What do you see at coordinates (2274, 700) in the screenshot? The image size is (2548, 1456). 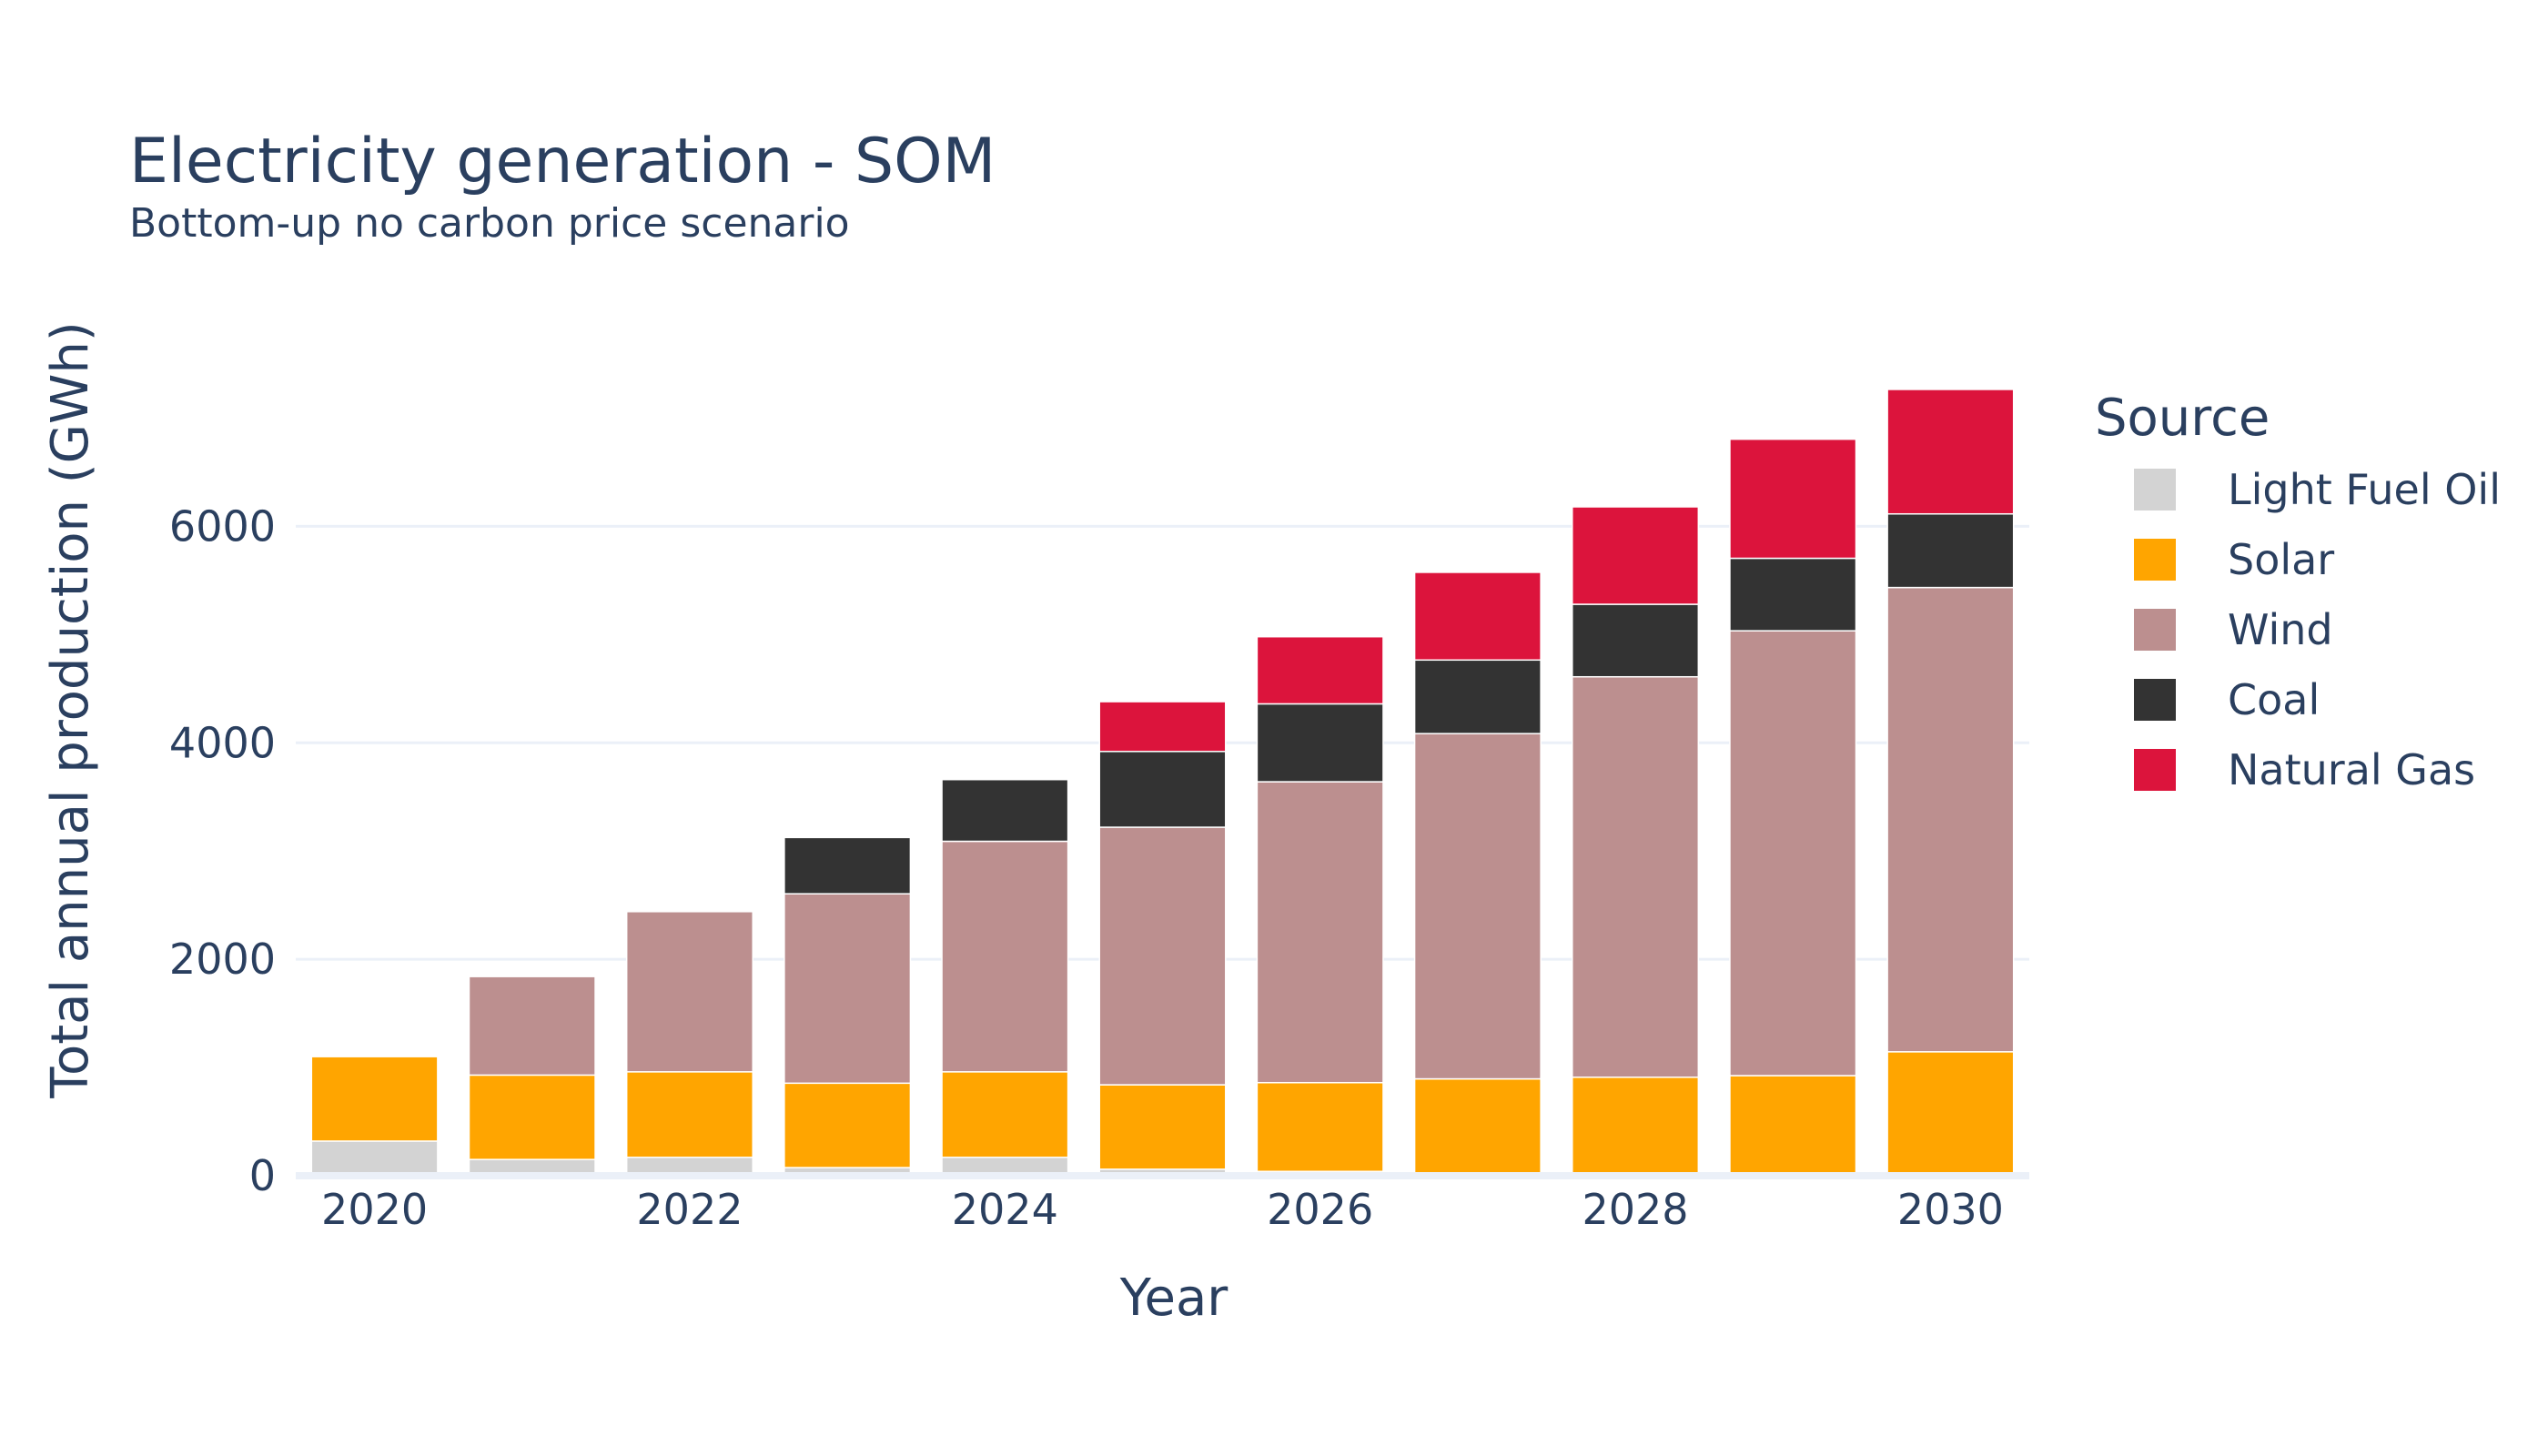 I see `legend-label-coal: Coal` at bounding box center [2274, 700].